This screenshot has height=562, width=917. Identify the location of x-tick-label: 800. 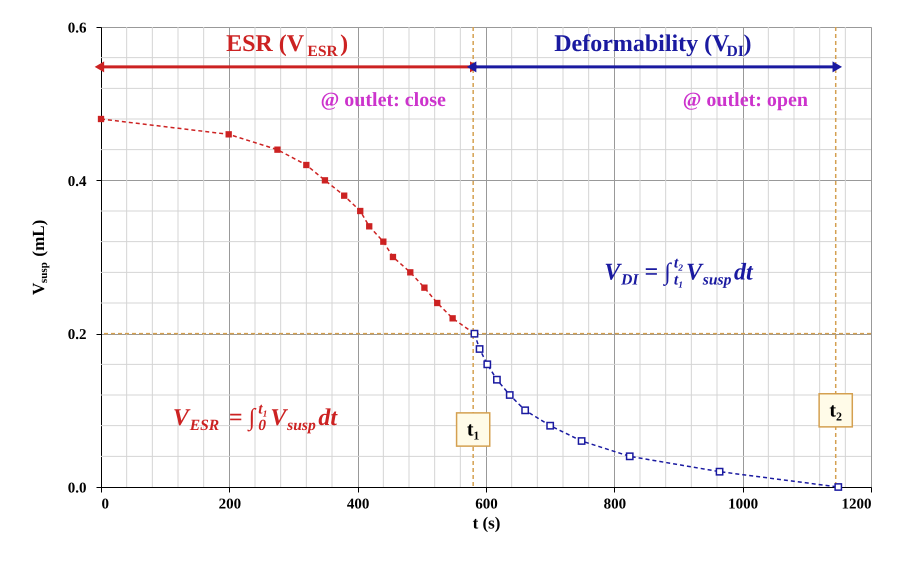
(615, 504).